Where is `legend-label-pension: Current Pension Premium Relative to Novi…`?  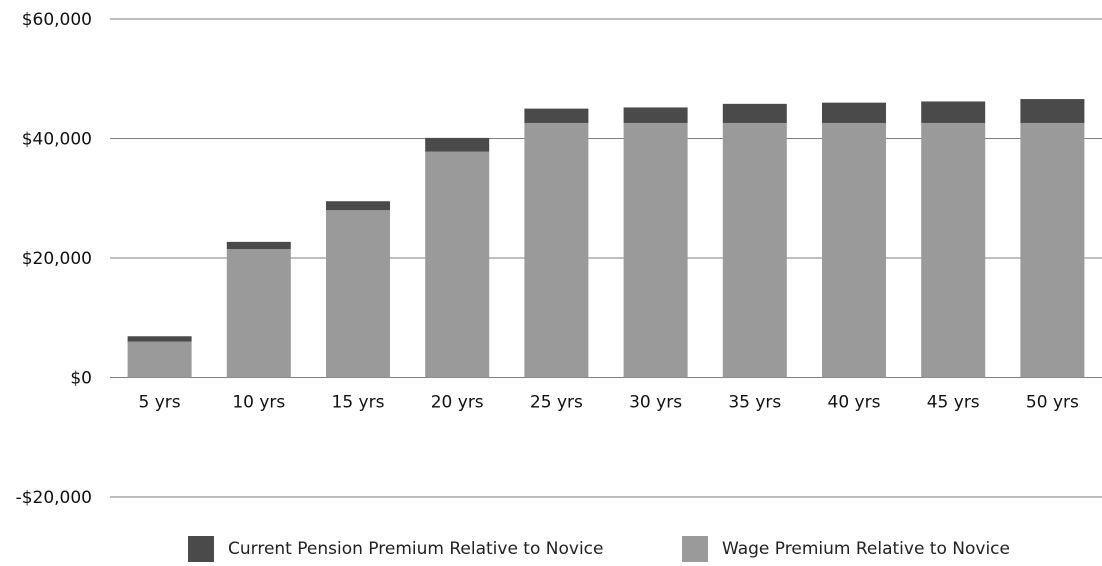
legend-label-pension: Current Pension Premium Relative to Novi… is located at coordinates (416, 549).